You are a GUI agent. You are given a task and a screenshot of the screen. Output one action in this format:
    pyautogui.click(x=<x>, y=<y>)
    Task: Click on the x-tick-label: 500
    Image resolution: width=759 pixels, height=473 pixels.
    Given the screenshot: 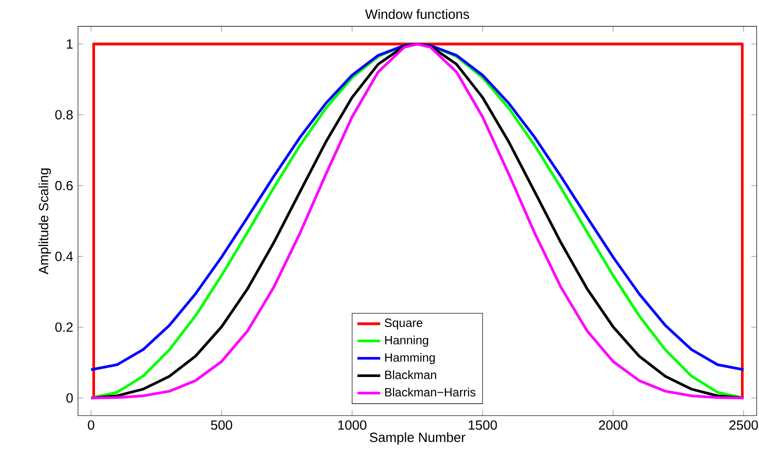 What is the action you would take?
    pyautogui.click(x=221, y=425)
    